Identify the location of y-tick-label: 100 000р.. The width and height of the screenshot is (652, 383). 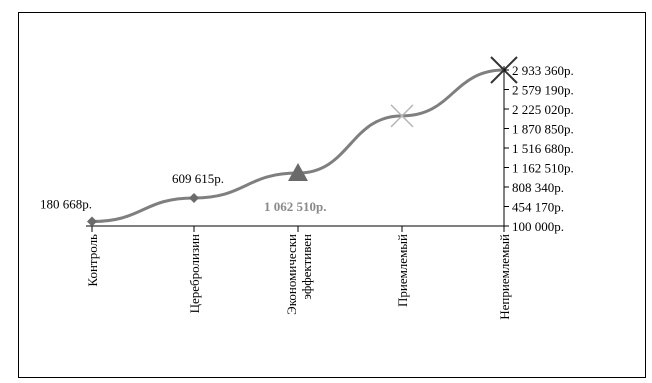
(538, 226).